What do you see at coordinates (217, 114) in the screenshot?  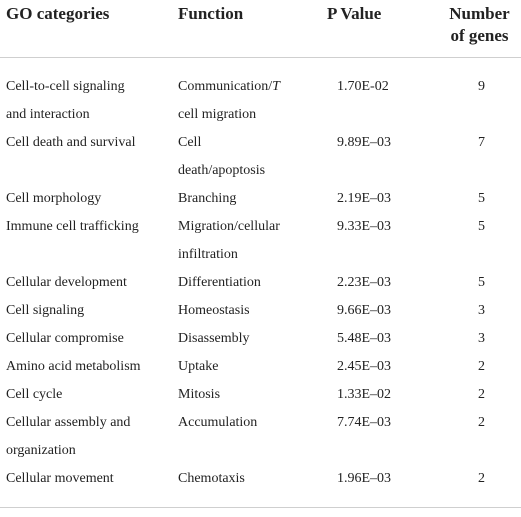 I see `cell-function-line: cell migration` at bounding box center [217, 114].